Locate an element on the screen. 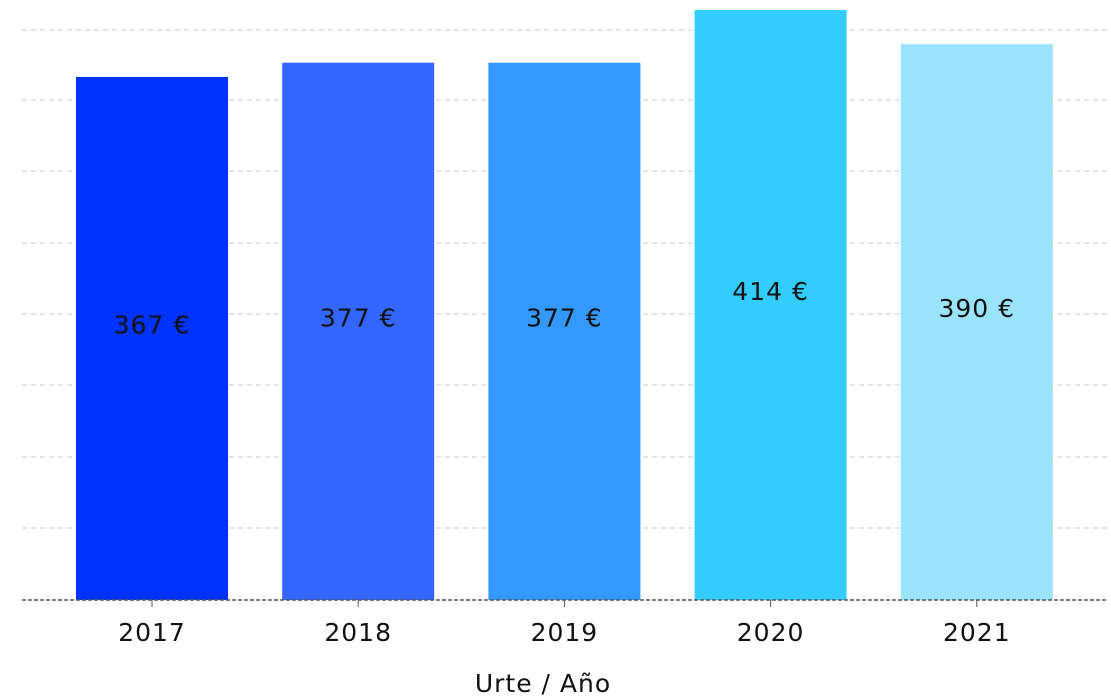  x-tick-label-2017: 2017 is located at coordinates (152, 632).